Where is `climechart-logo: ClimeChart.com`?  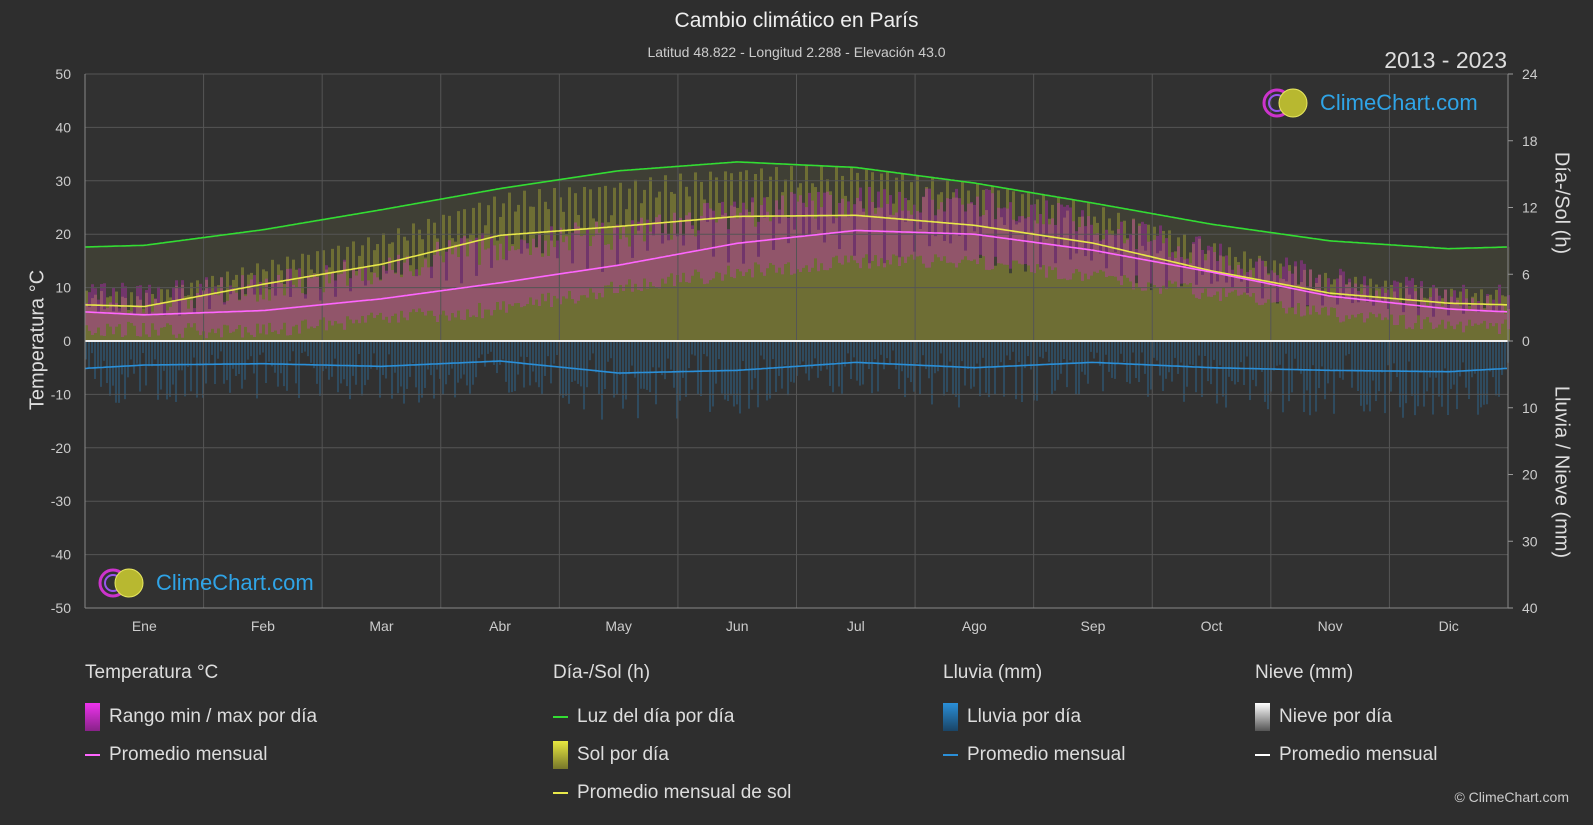 climechart-logo: ClimeChart.com is located at coordinates (1369, 103).